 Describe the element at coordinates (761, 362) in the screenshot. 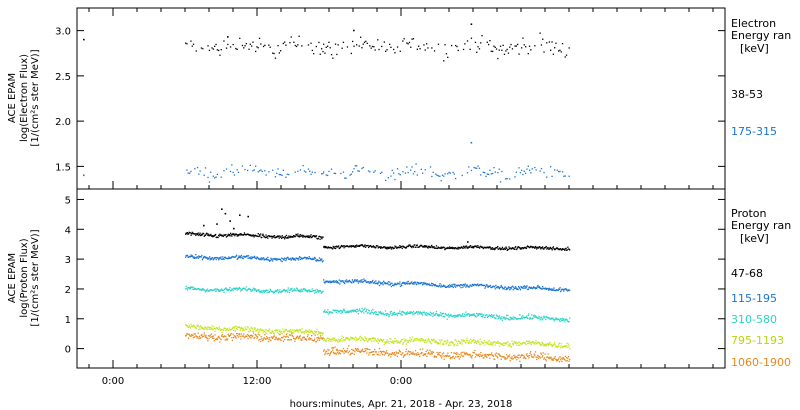

I see `proton-legend-entry-5: 1060-1900` at that location.